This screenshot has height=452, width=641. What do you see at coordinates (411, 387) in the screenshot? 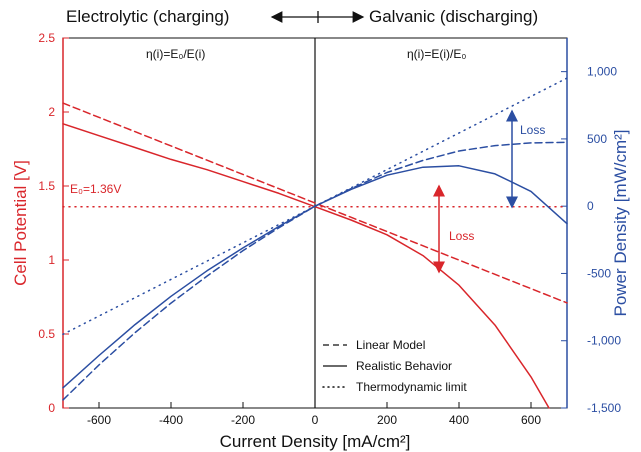
I see `legend-label-thermo: Thermodynamic limit` at bounding box center [411, 387].